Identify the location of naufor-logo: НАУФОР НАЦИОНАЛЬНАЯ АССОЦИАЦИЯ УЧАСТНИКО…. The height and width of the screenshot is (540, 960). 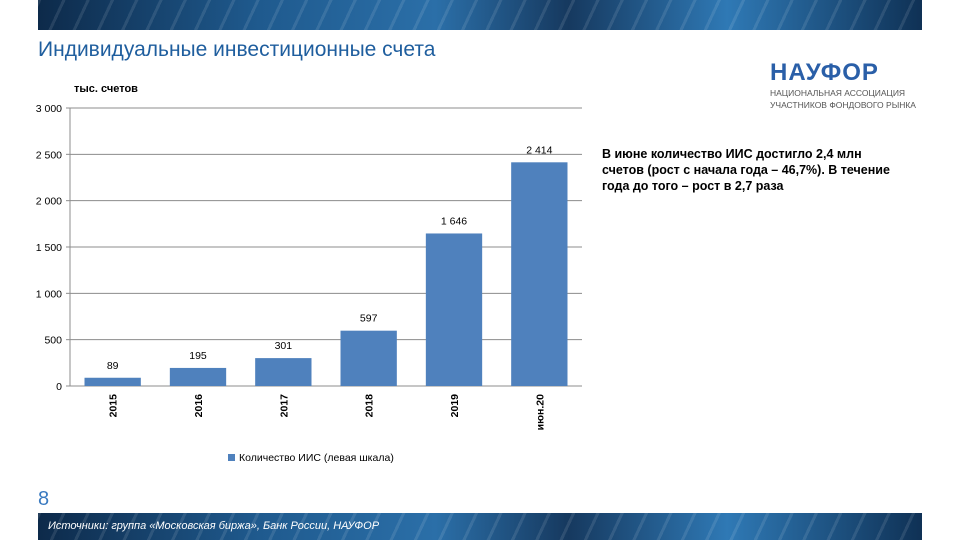
(850, 85).